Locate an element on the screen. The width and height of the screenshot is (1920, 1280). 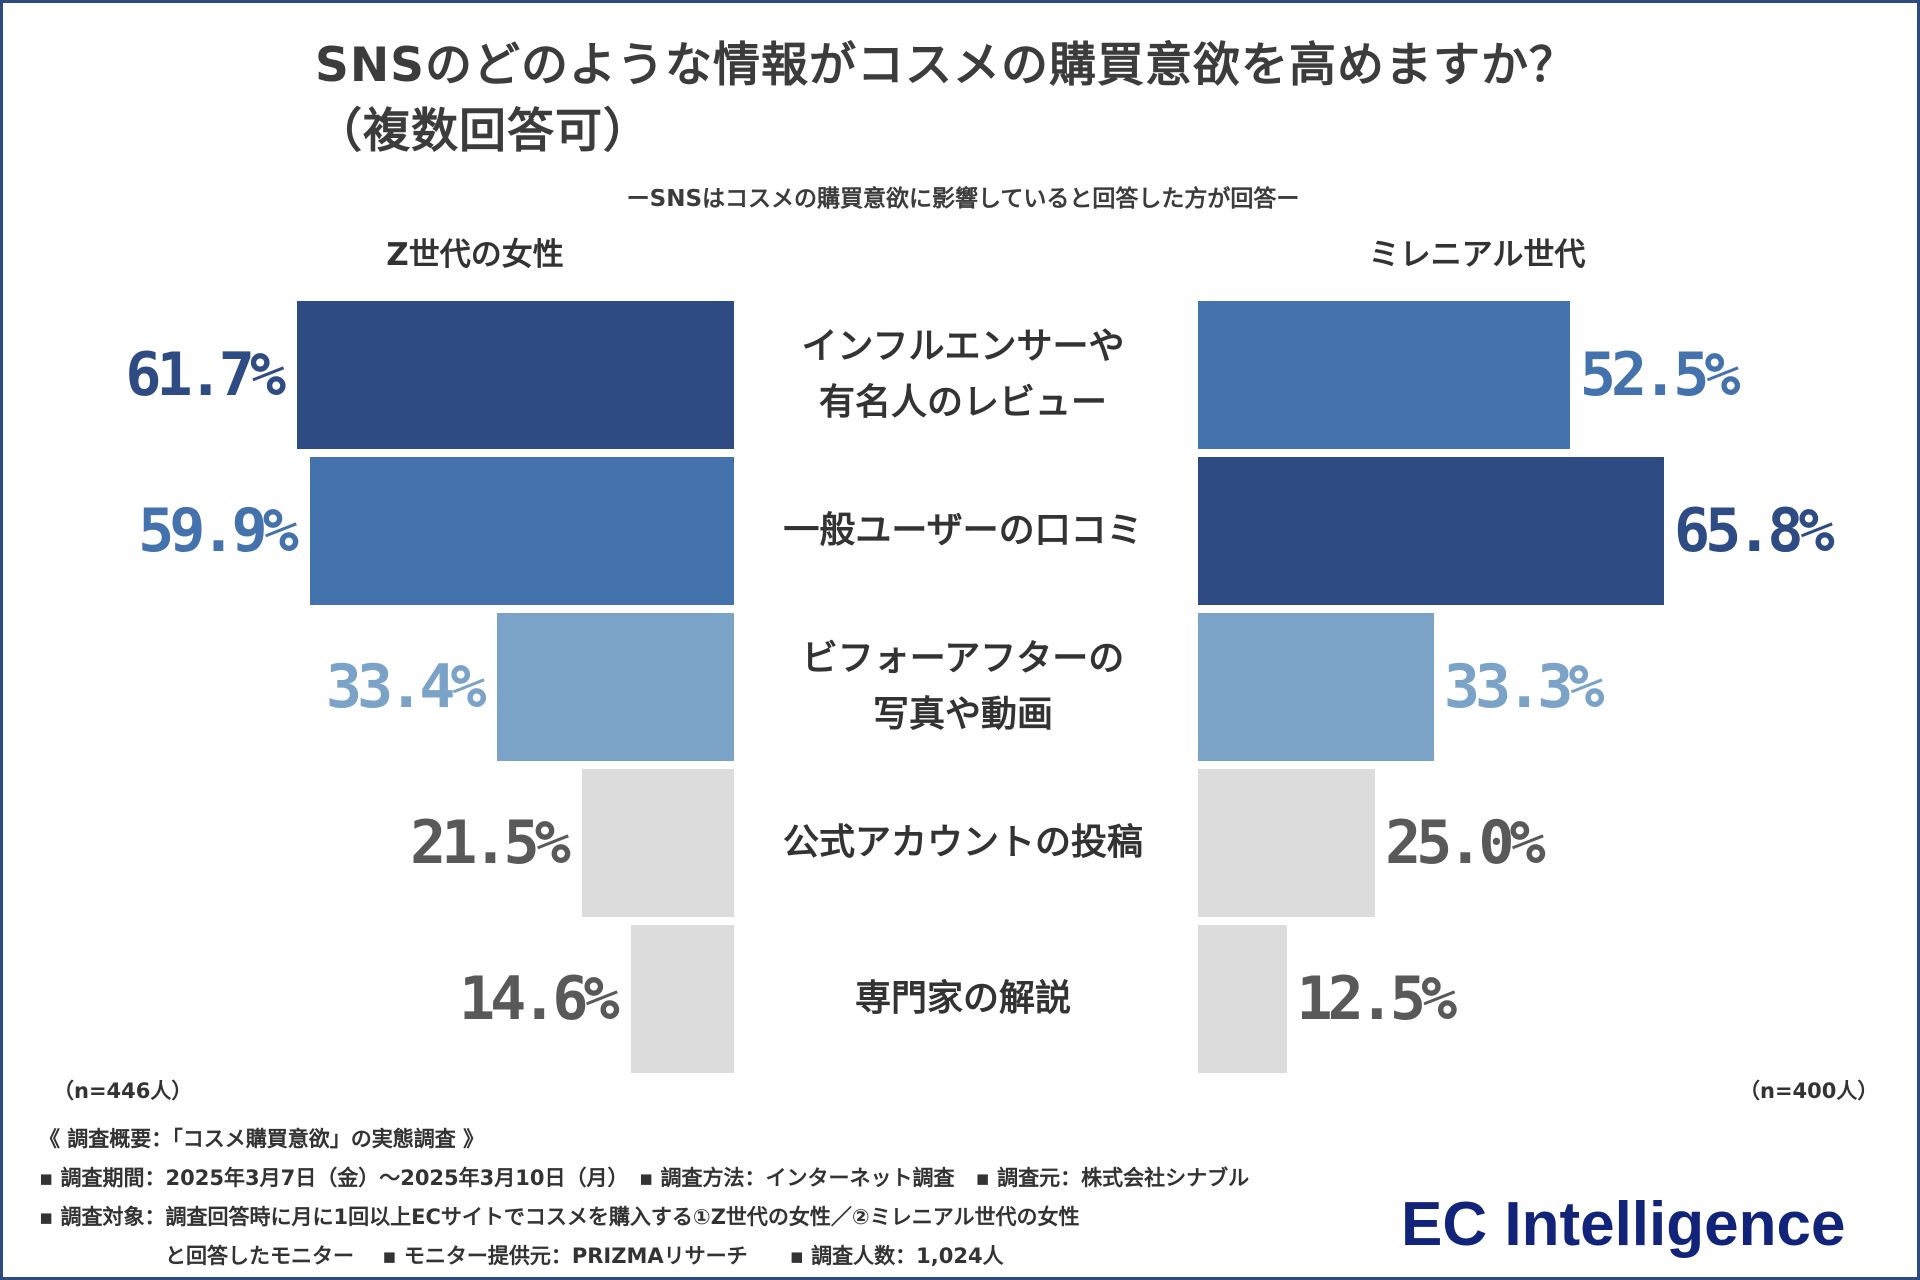
value-label-right-3: 33.3% is located at coordinates (1524, 687).